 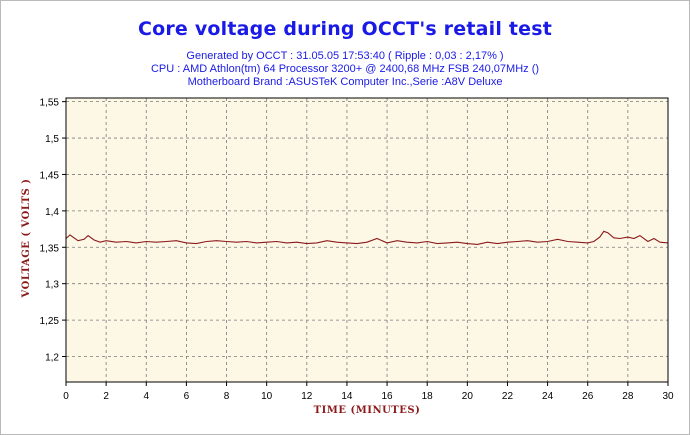 What do you see at coordinates (428, 396) in the screenshot?
I see `x-tick-label: 18` at bounding box center [428, 396].